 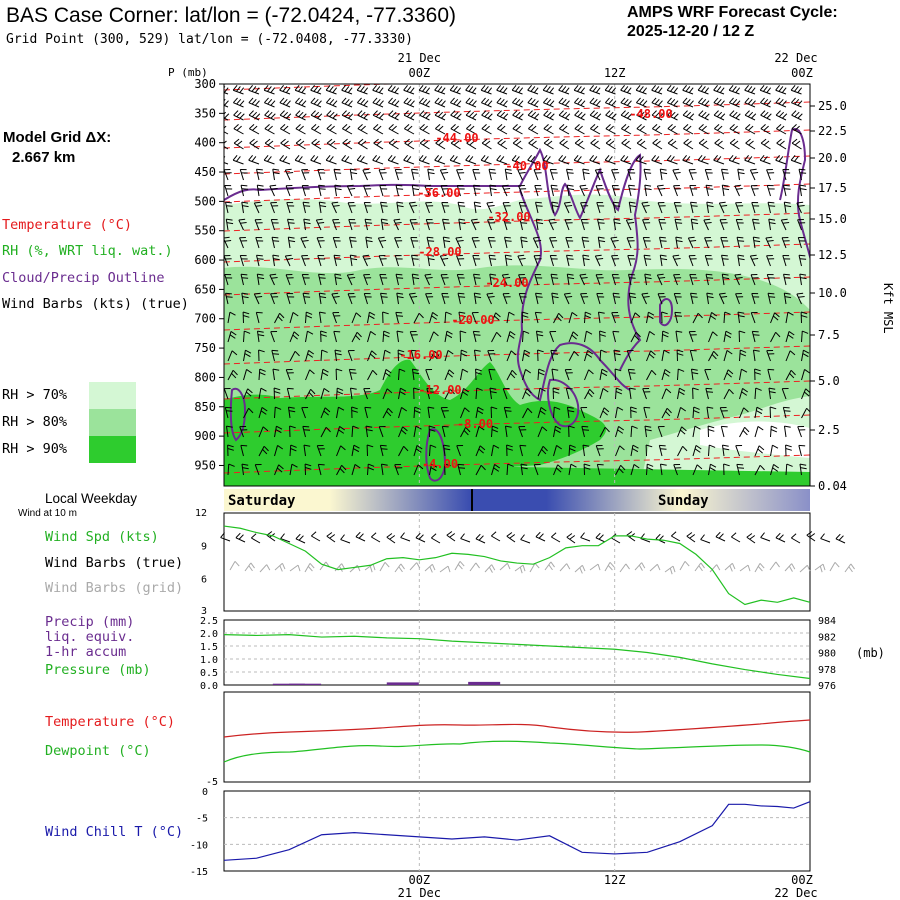 What do you see at coordinates (832, 188) in the screenshot?
I see `height-tick-label: 17.5` at bounding box center [832, 188].